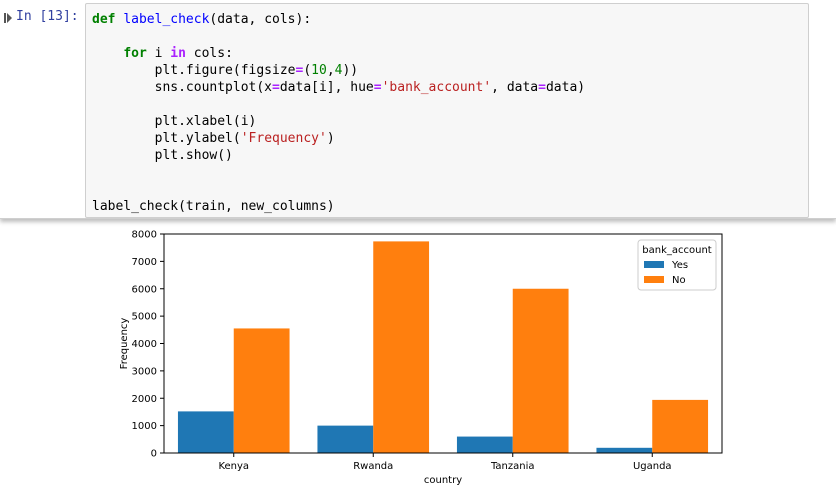 Image resolution: width=836 pixels, height=500 pixels. What do you see at coordinates (162, 155) in the screenshot?
I see `code-token: plt.show()` at bounding box center [162, 155].